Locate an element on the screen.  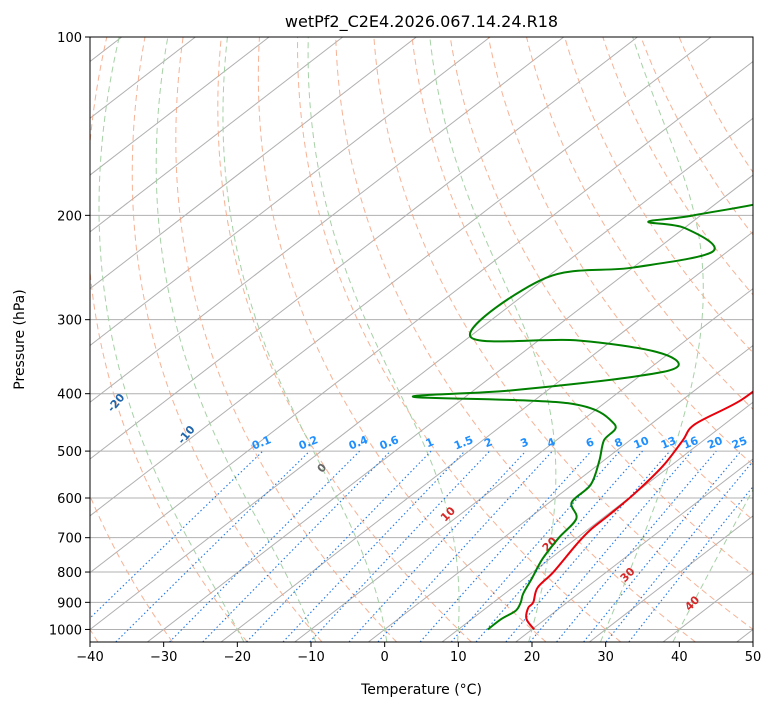
mixing-ratio-label: 3 is located at coordinates (525, 442).